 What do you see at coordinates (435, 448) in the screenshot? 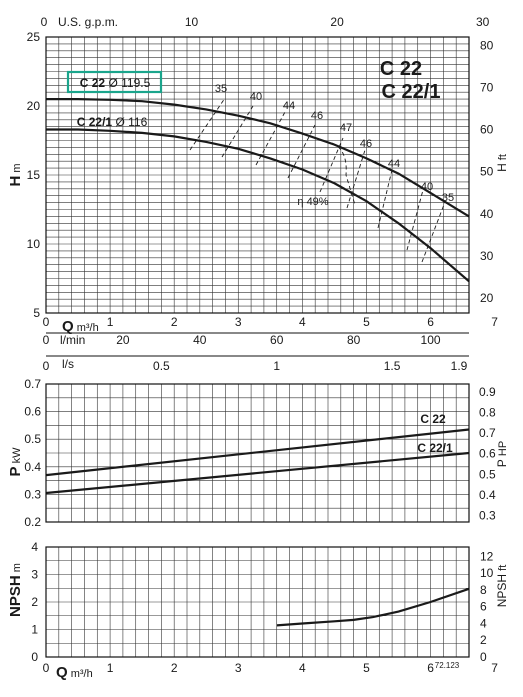
I see `power-series-label-c22-1: C 22/1` at bounding box center [435, 448].